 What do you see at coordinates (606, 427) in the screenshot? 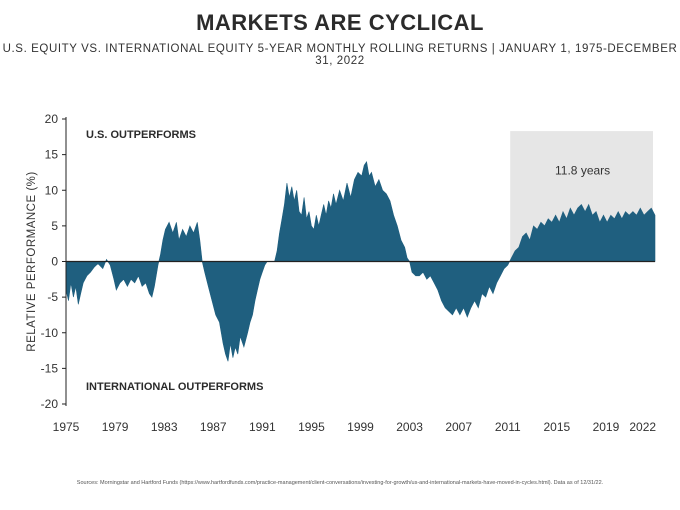
I see `x-tick-label: 2019` at bounding box center [606, 427].